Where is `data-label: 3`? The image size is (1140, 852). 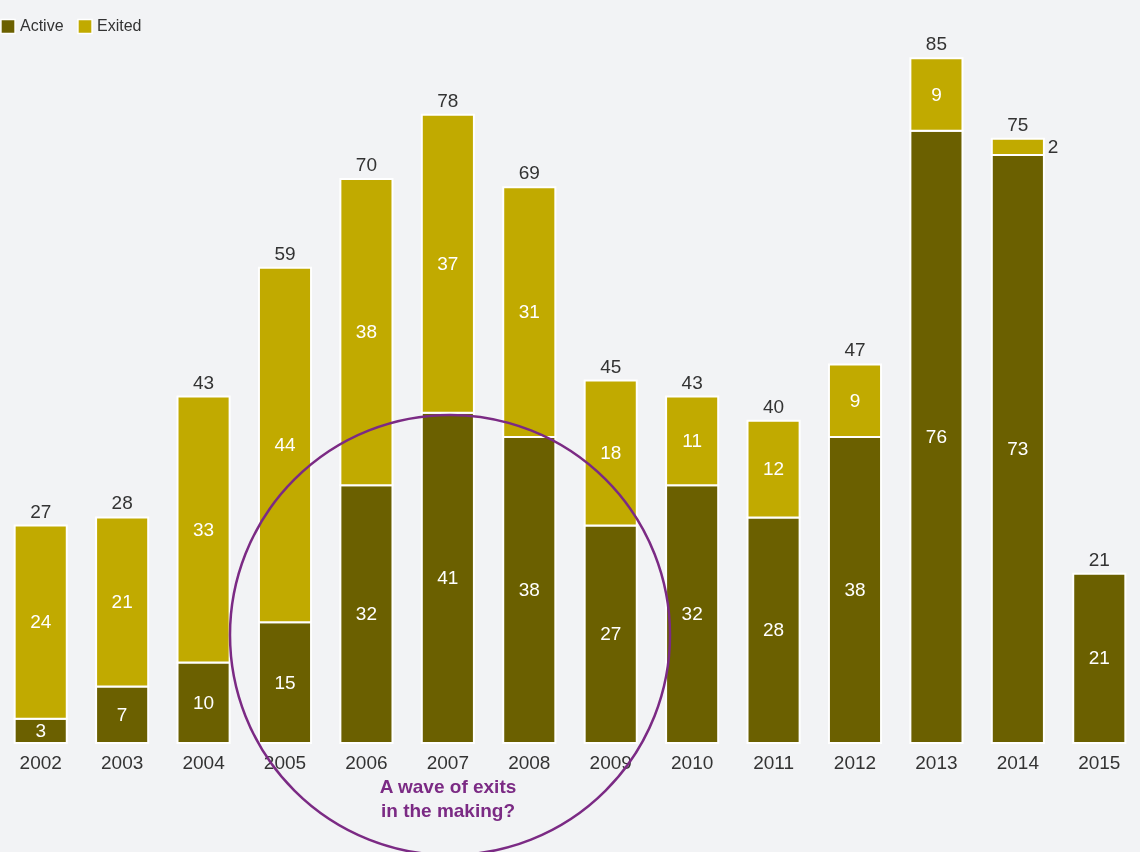 data-label: 3 is located at coordinates (40, 730).